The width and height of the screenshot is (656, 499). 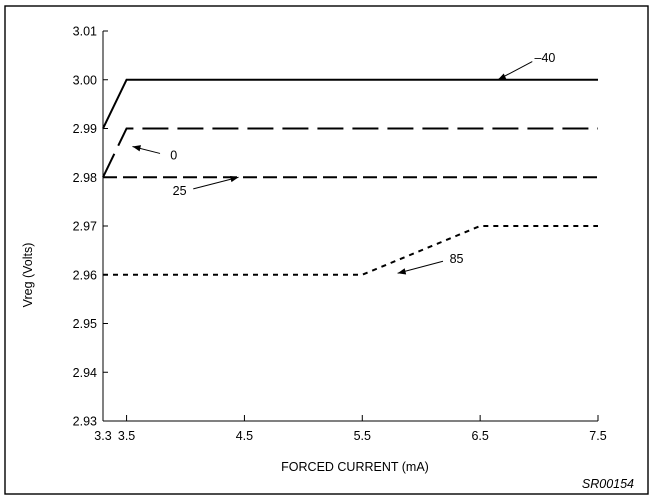 What do you see at coordinates (85, 178) in the screenshot?
I see `y-tick-label-3: 2.98` at bounding box center [85, 178].